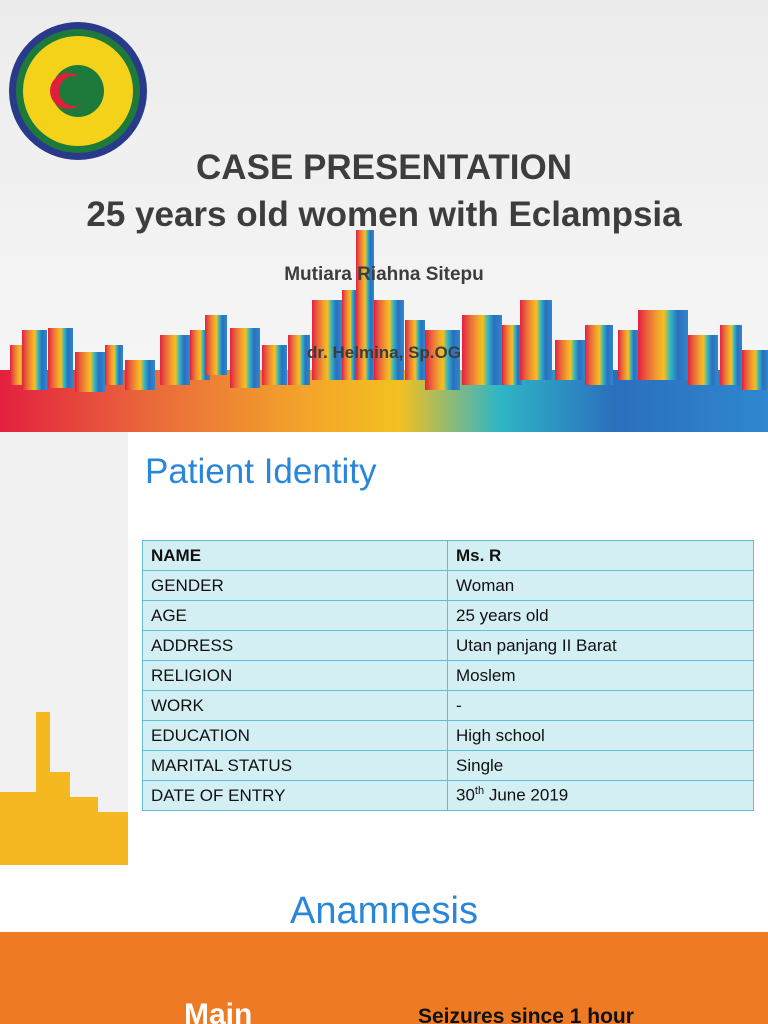 The image size is (768, 1024). What do you see at coordinates (295, 555) in the screenshot?
I see `table-cell: NAME` at bounding box center [295, 555].